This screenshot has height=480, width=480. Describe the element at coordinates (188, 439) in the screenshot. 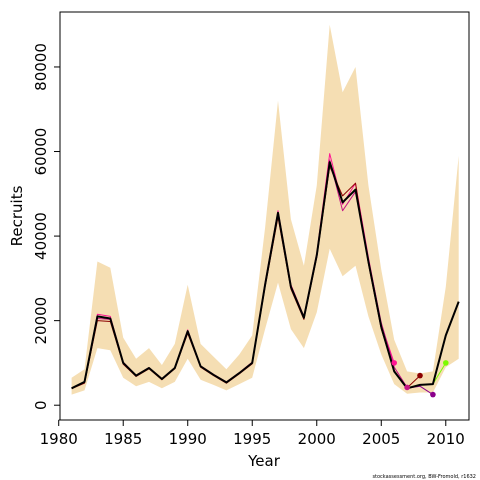

I see `x-tick-label: 1990` at that location.